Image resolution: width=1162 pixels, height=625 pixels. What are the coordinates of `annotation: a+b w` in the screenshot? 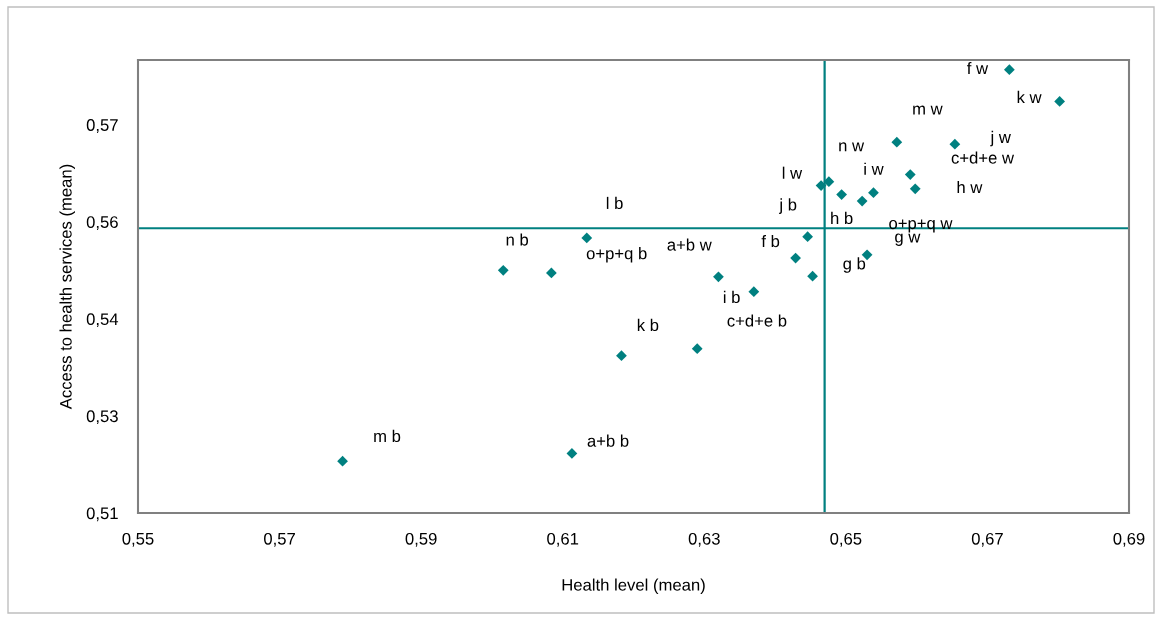 It's located at (689, 244).